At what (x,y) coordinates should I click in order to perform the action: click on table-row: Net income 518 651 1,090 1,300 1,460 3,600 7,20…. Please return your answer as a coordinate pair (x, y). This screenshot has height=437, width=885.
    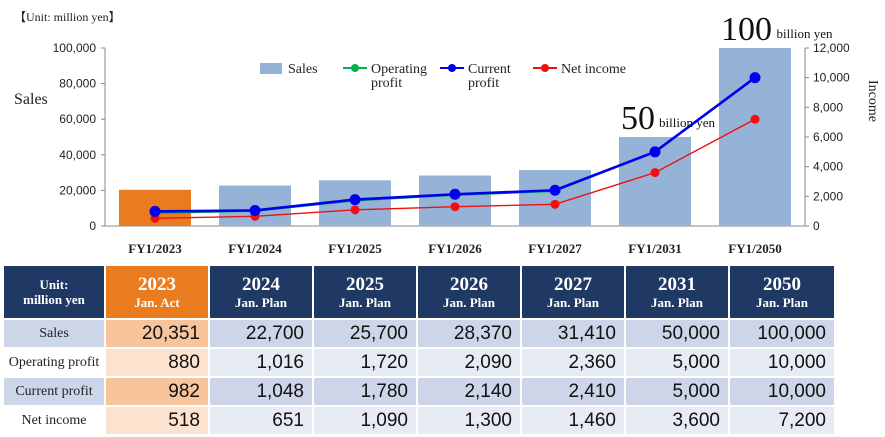
    Looking at the image, I should click on (419, 420).